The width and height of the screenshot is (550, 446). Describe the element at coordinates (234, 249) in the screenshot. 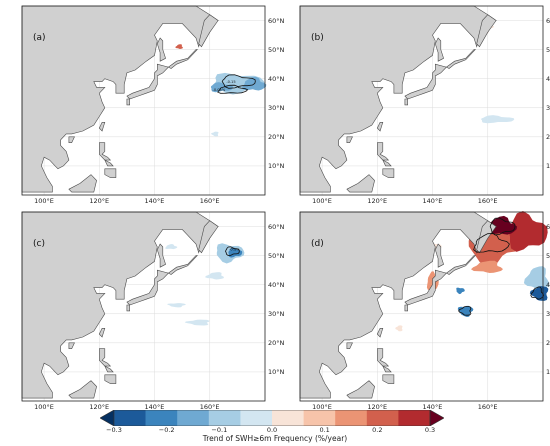

I see `contour-label: -0.1%` at that location.